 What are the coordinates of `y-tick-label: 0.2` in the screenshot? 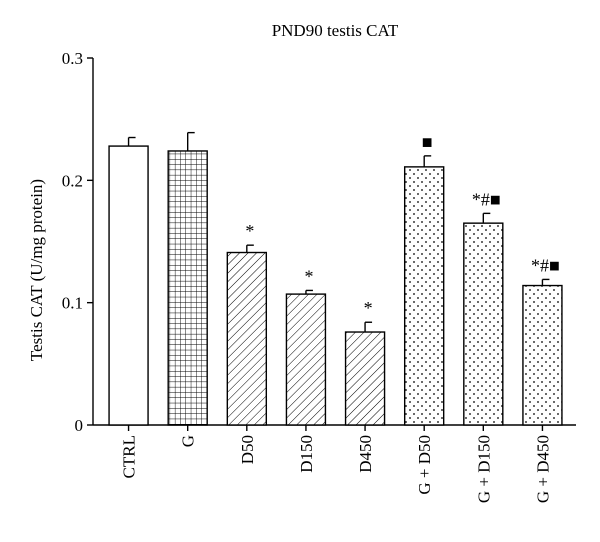 It's located at (72, 180).